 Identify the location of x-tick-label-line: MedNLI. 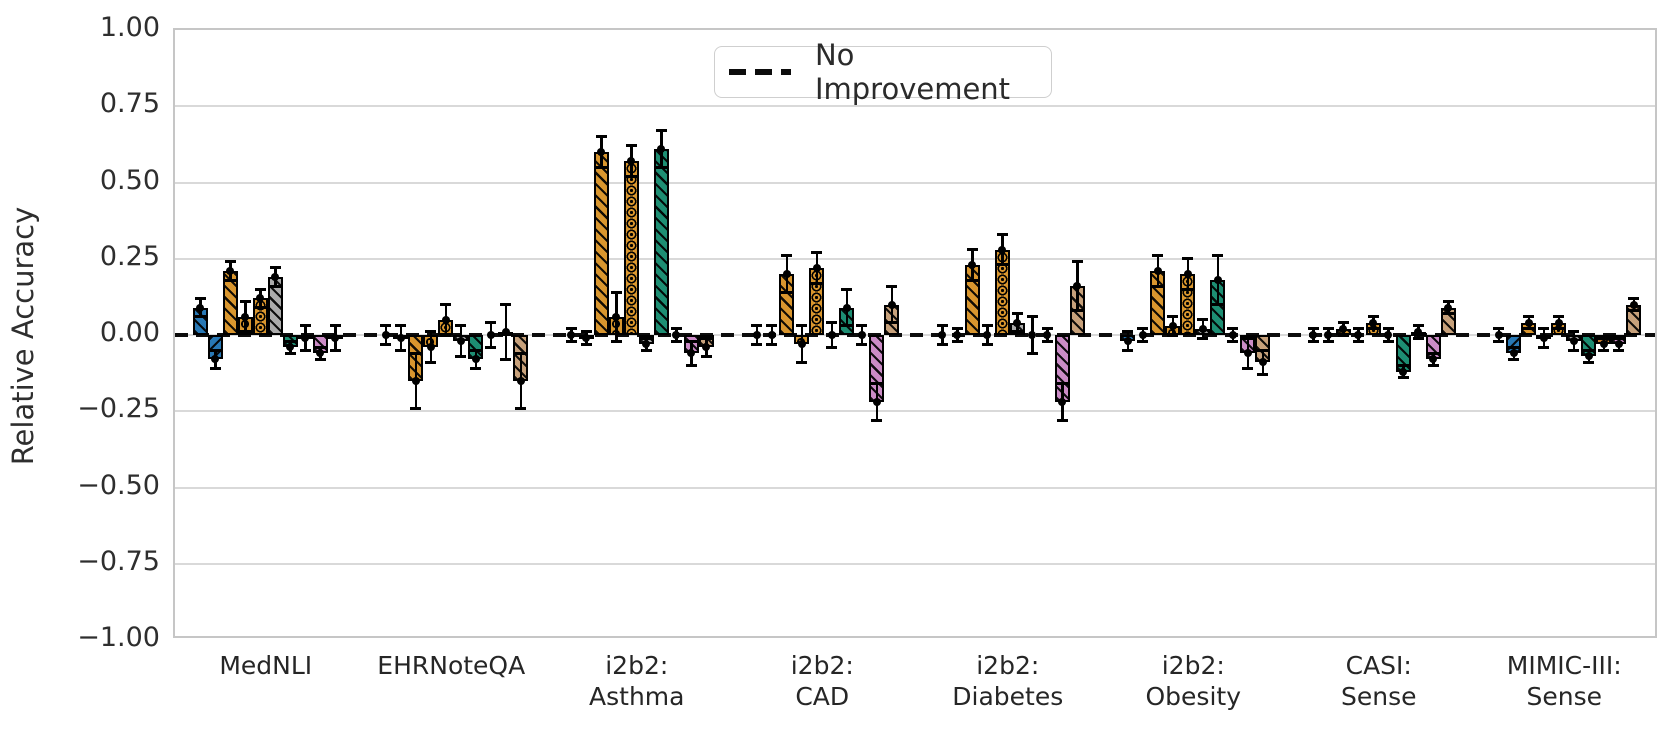
(266, 665).